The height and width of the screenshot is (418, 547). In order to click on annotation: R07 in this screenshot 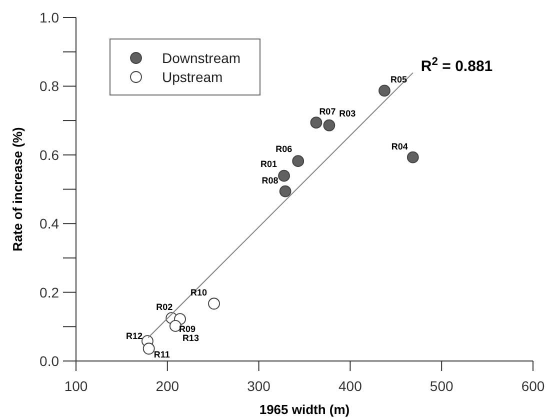, I will do `click(327, 111)`.